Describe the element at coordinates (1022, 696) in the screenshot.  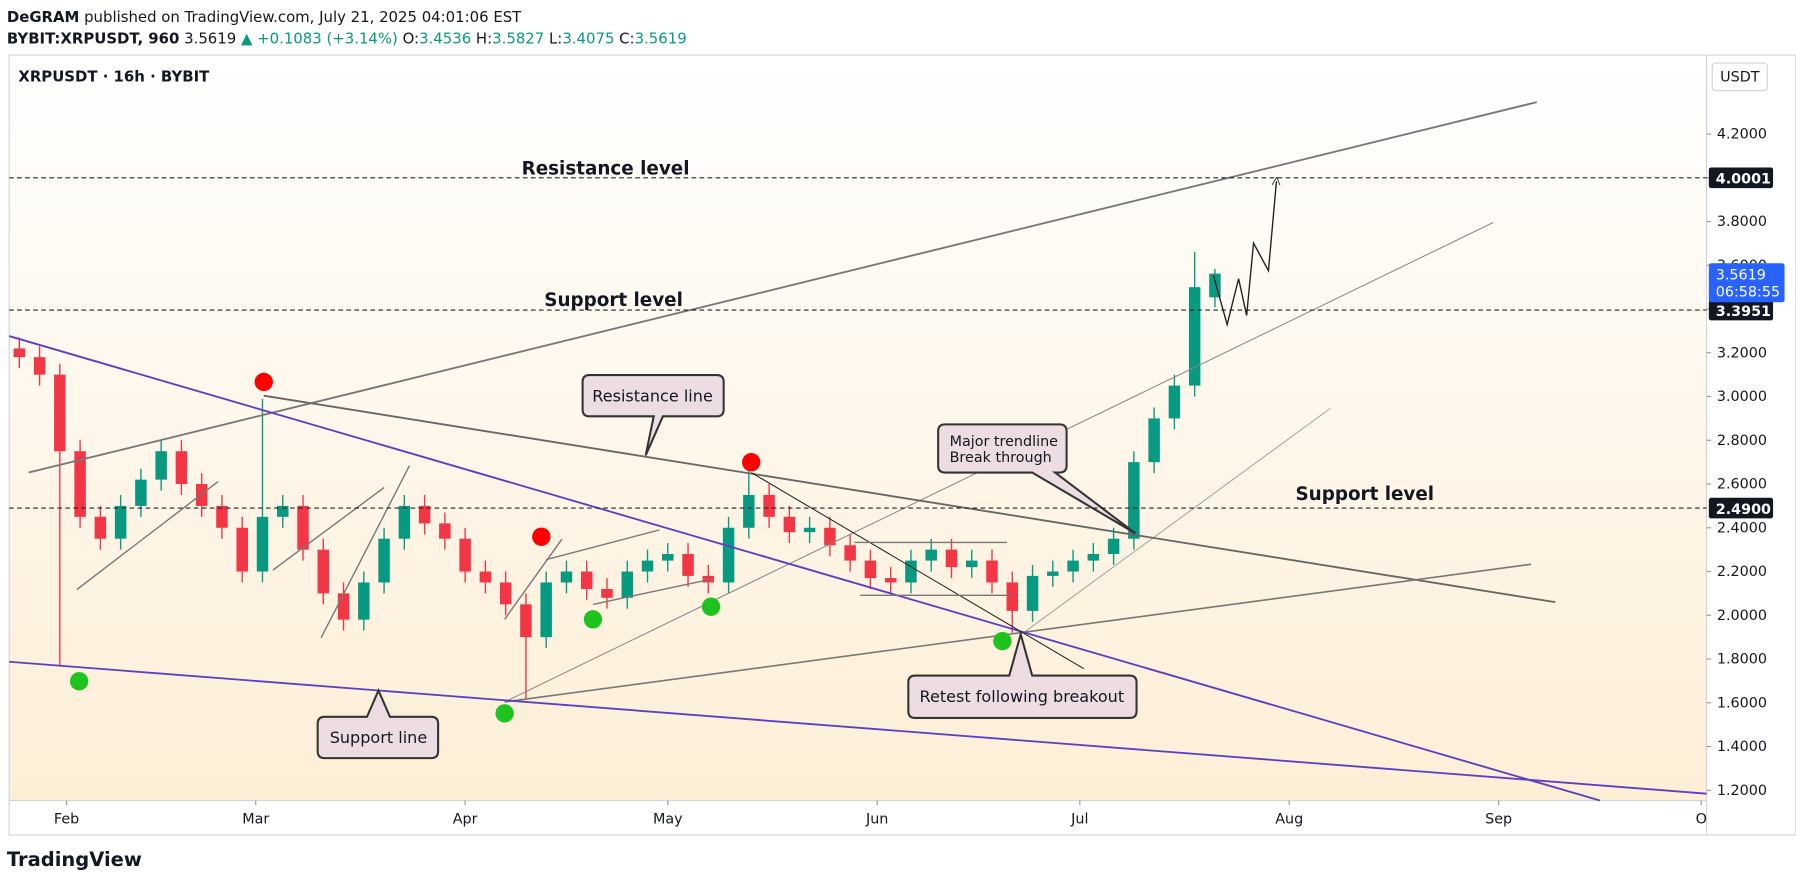
I see `callout-text: Retest following breakout` at that location.